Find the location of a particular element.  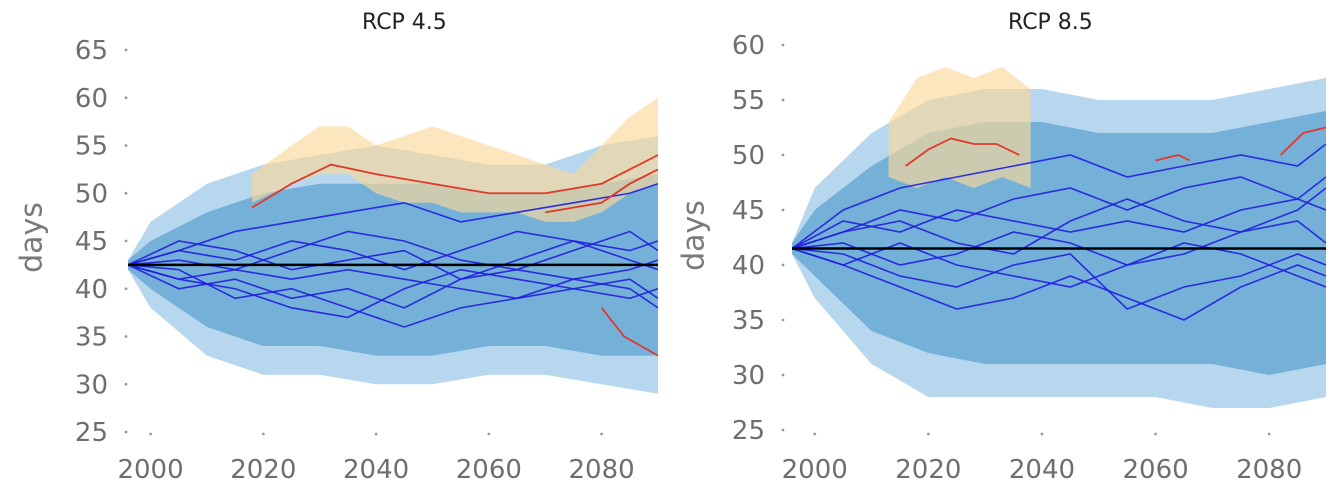

highlight-band is located at coordinates (959, 127).